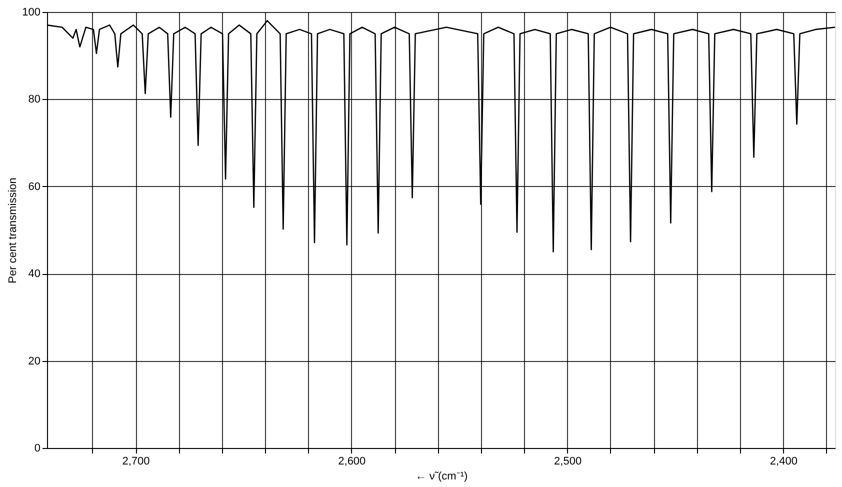  Describe the element at coordinates (784, 462) in the screenshot. I see `x-tick-label: 2,400` at that location.